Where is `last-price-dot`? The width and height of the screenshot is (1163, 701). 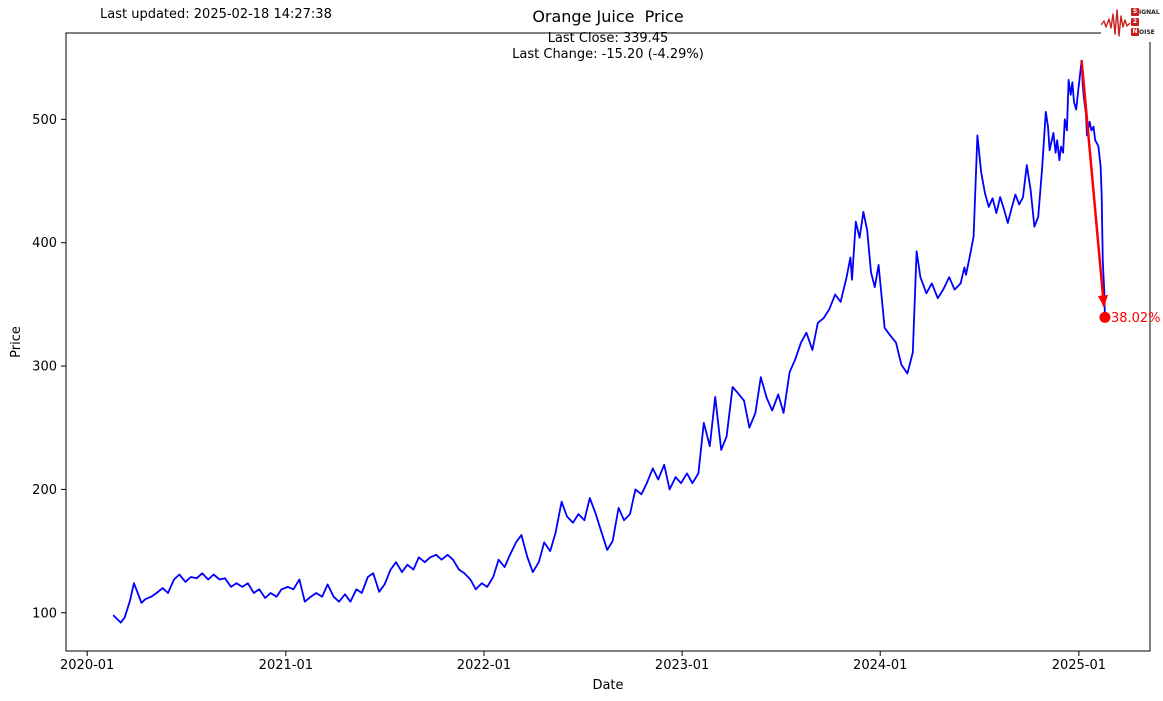
last-price-dot is located at coordinates (1105, 317).